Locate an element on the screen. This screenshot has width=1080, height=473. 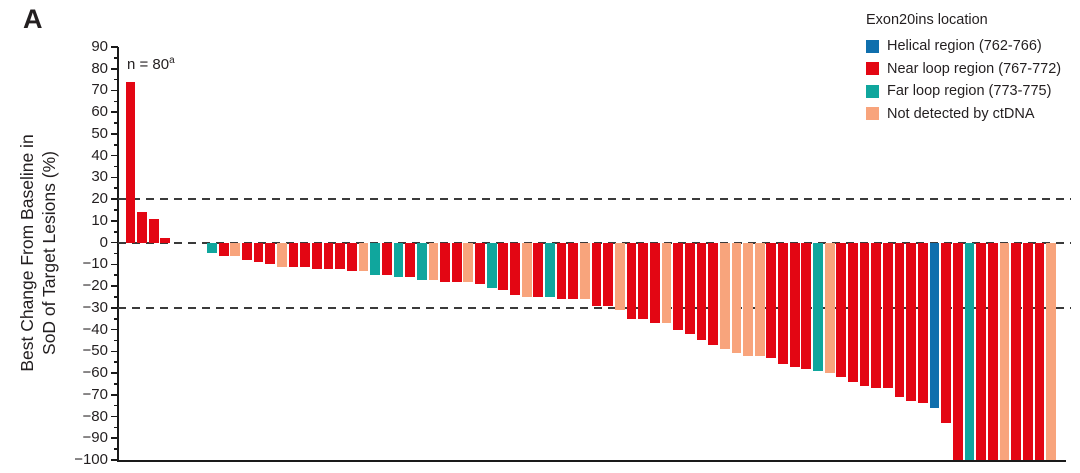
y-tick-label: −80 is located at coordinates (95, 416).